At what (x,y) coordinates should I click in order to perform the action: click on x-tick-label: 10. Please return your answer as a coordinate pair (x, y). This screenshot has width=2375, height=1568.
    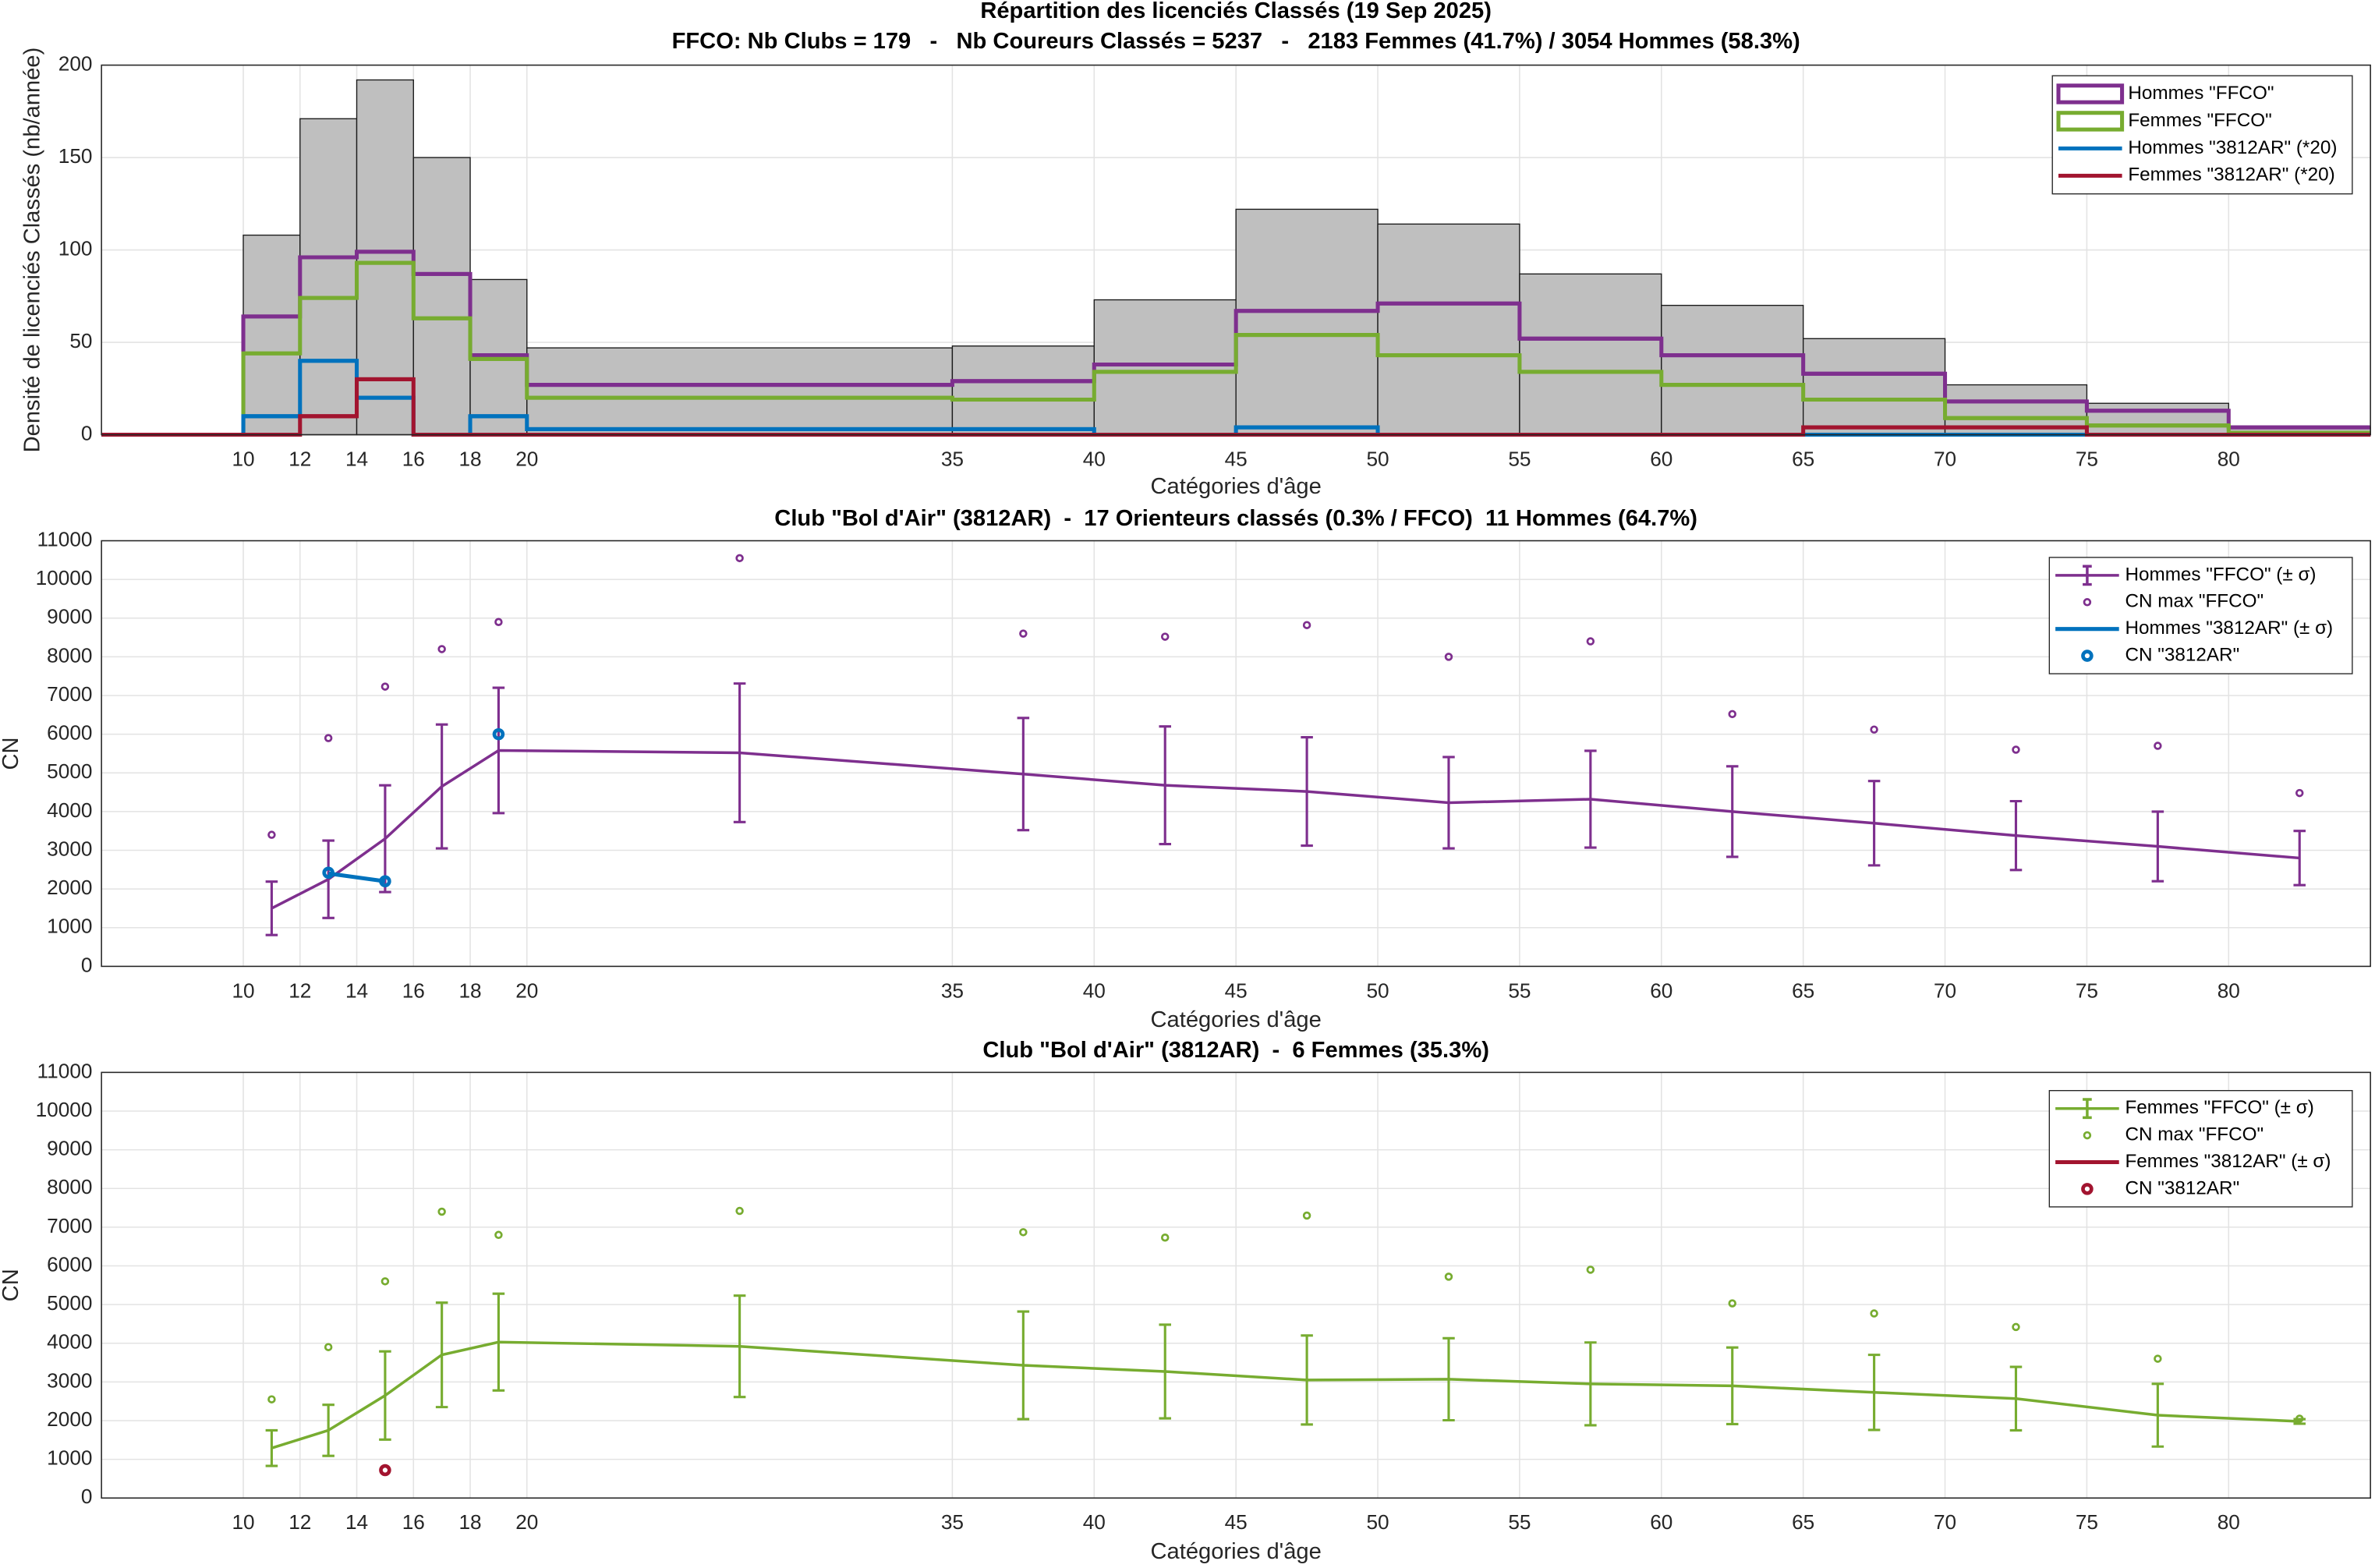
    Looking at the image, I should click on (243, 459).